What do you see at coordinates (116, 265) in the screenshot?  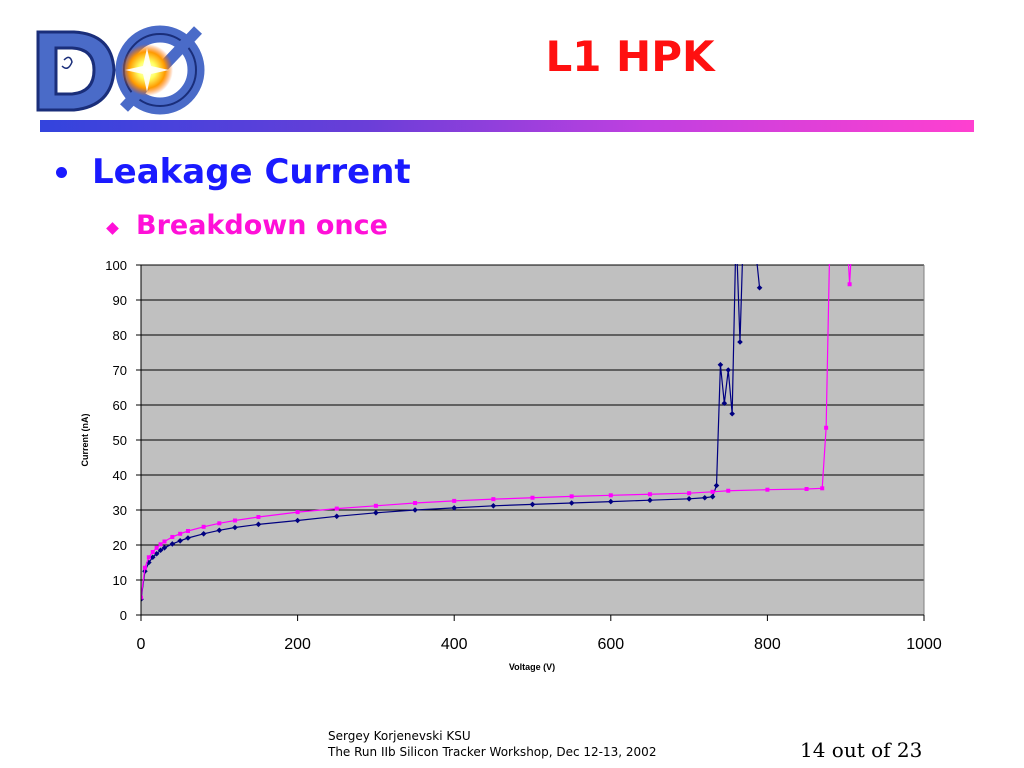 I see `y-tick-label: 100` at bounding box center [116, 265].